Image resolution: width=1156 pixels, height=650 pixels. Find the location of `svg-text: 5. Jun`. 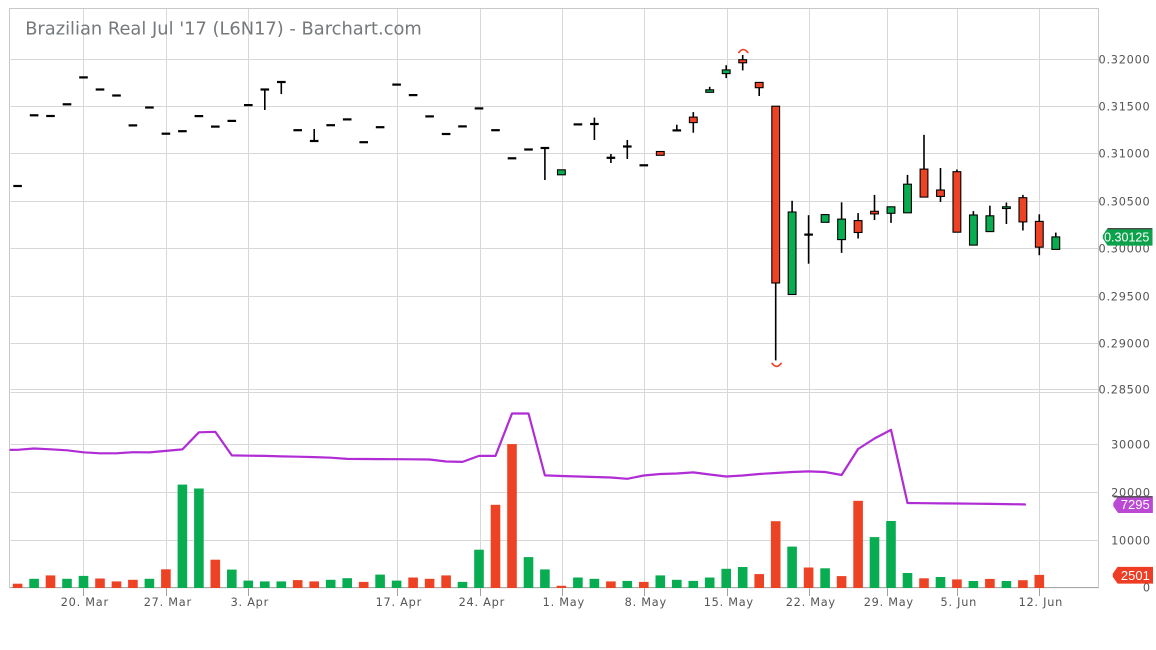

svg-text: 5. Jun is located at coordinates (959, 602).